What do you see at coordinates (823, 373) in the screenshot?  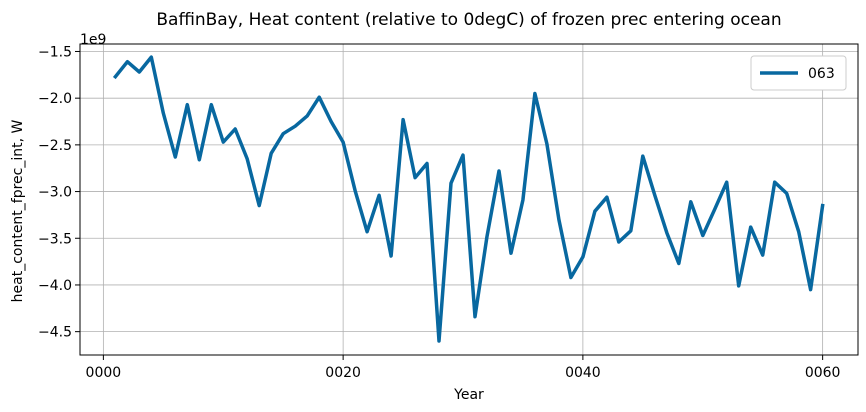 I see `x-tick-label: 0060` at bounding box center [823, 373].